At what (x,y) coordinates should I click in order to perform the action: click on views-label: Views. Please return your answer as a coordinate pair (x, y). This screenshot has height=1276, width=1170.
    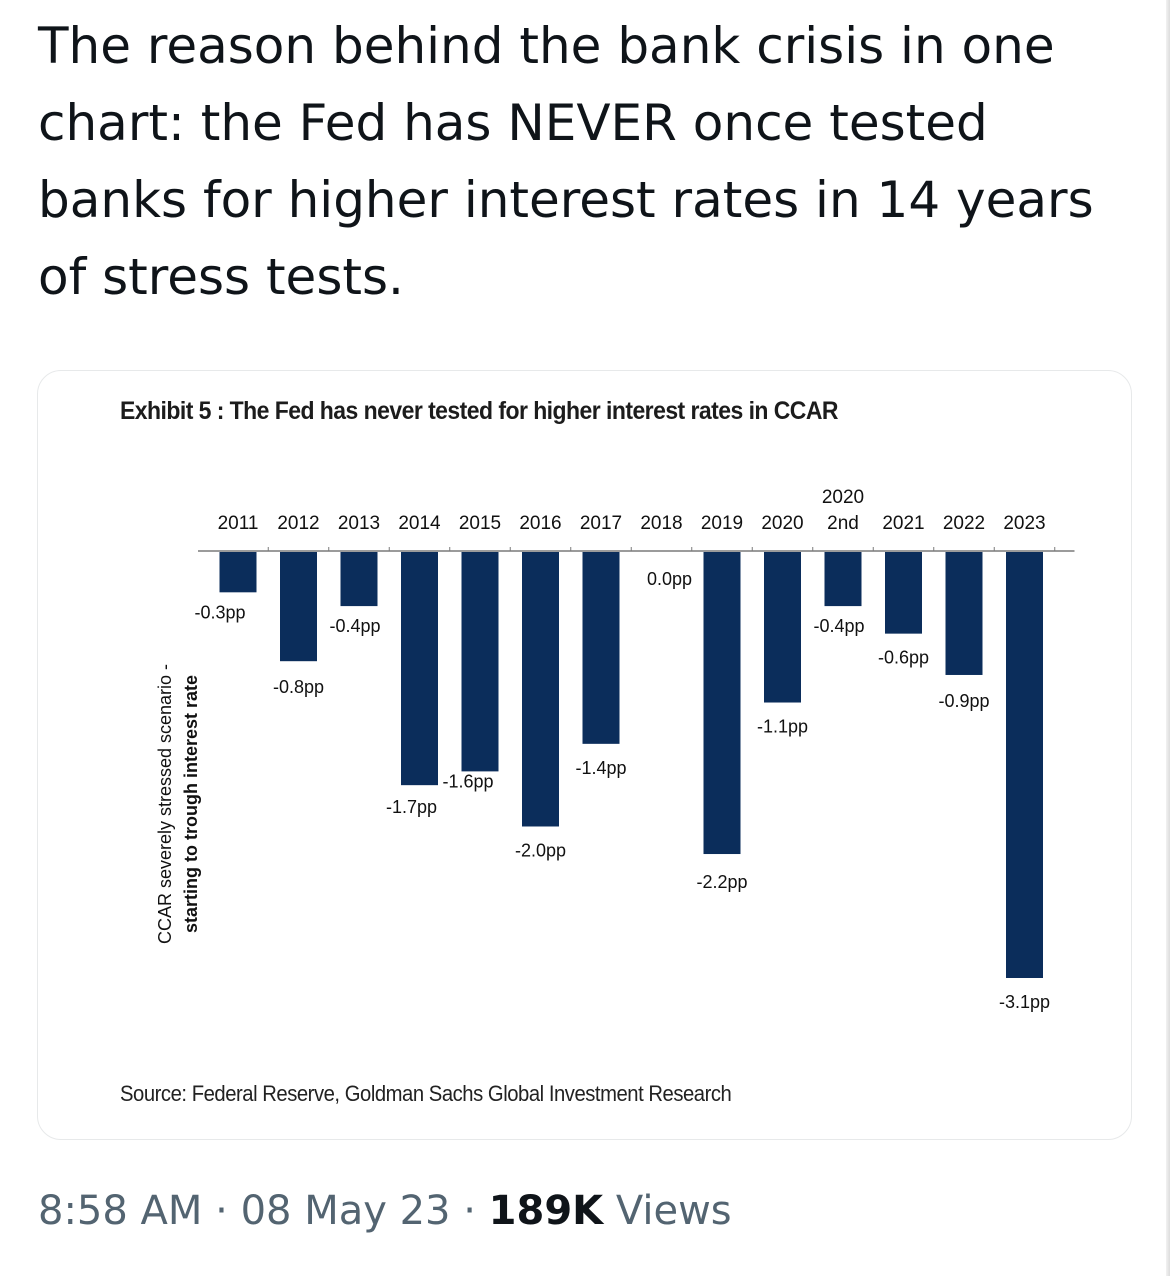
    Looking at the image, I should click on (673, 1211).